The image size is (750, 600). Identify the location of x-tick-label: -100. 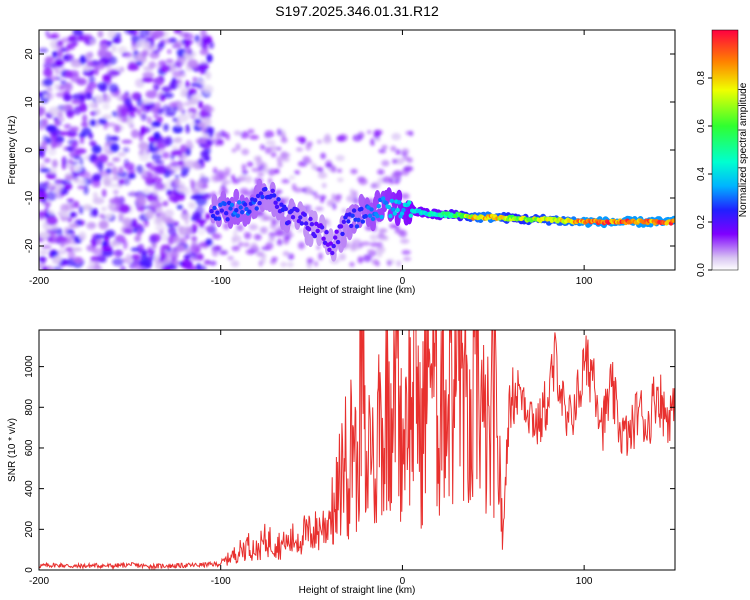
(221, 281).